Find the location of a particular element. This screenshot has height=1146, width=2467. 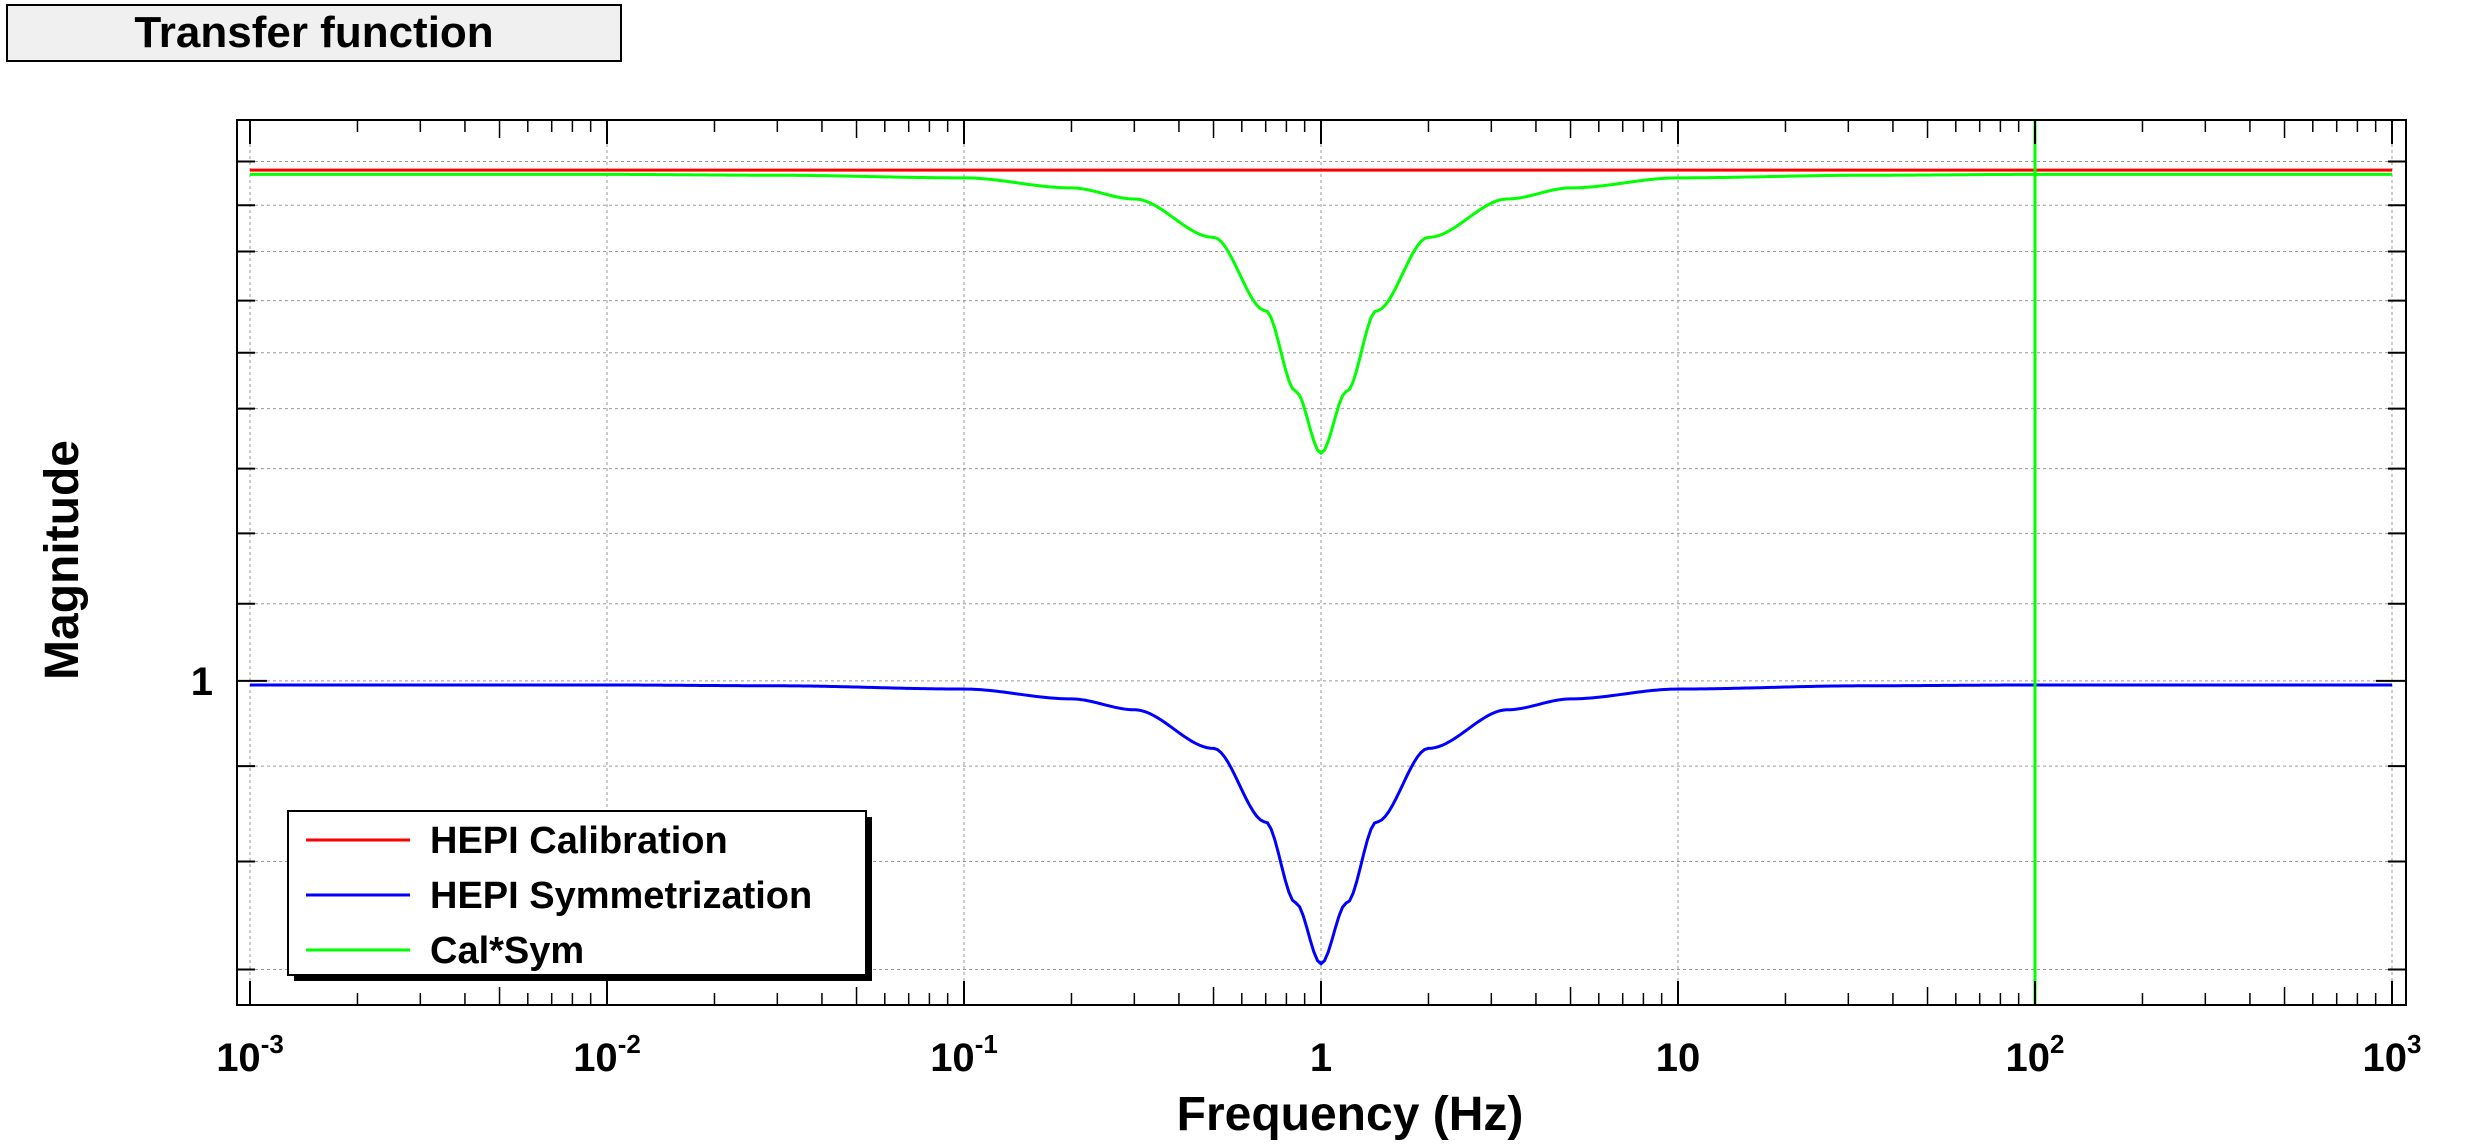

x-tick-label: 10² is located at coordinates (2035, 1054).